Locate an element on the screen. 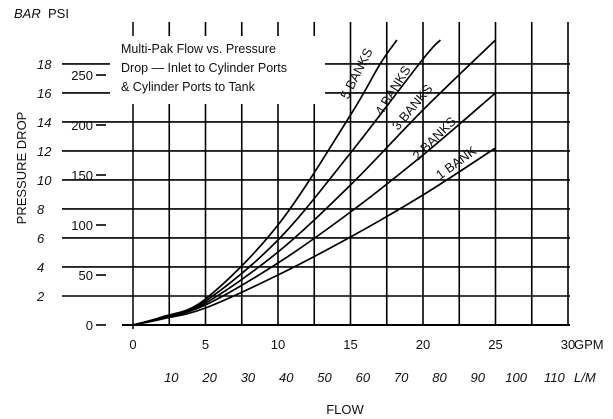 This screenshot has height=419, width=613. lpm-tick-label: 110 is located at coordinates (554, 377).